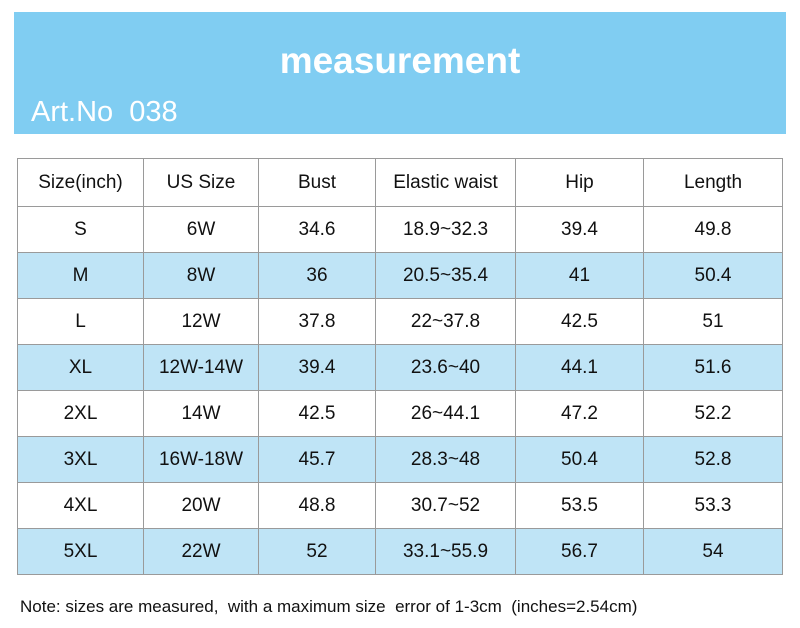 This screenshot has height=628, width=800. I want to click on table-cell: M, so click(80, 275).